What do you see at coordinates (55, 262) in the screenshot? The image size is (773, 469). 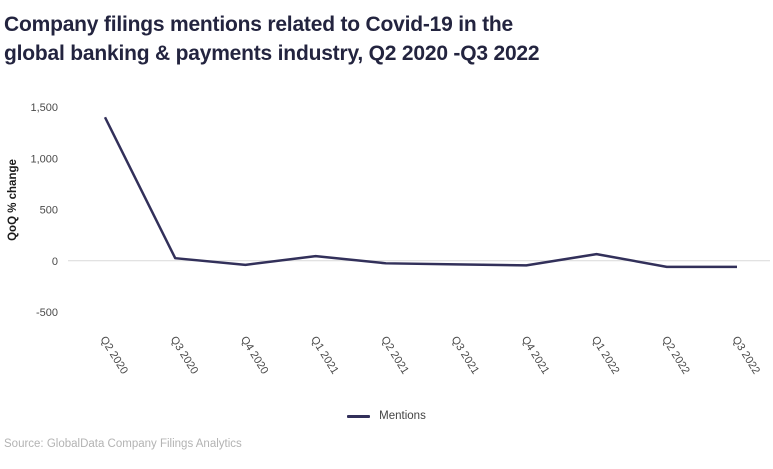 I see `y-axis-tick-label: 0` at bounding box center [55, 262].